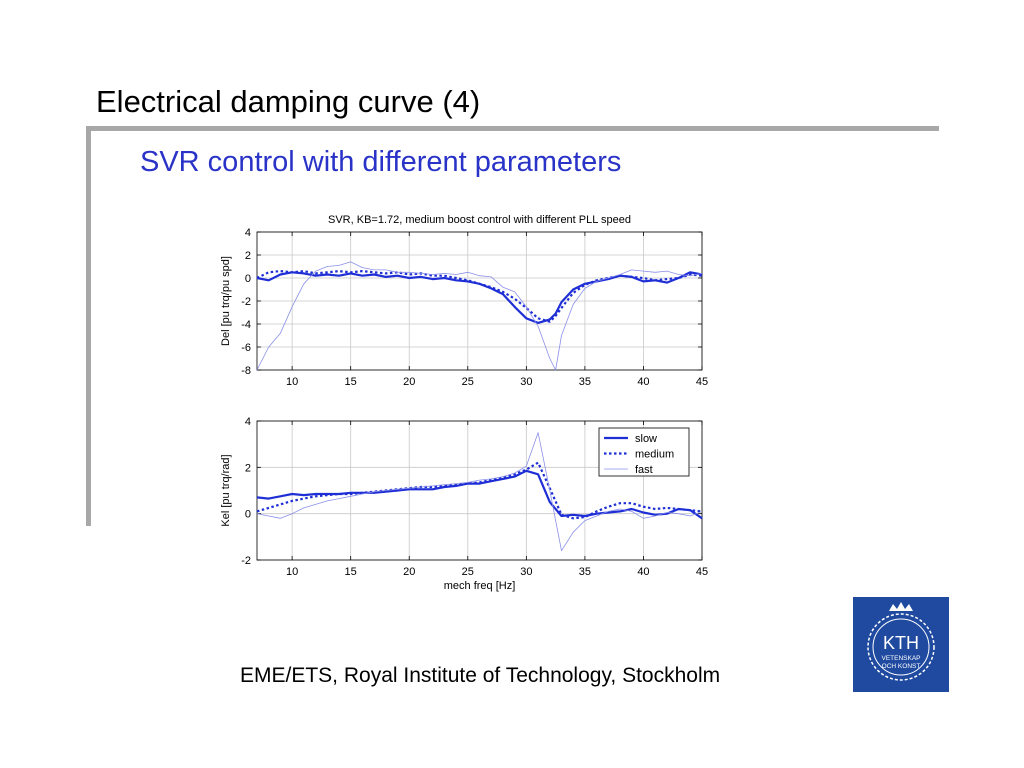 The image size is (1024, 768). Describe the element at coordinates (246, 325) in the screenshot. I see `chart1-ytick-label: -4` at that location.